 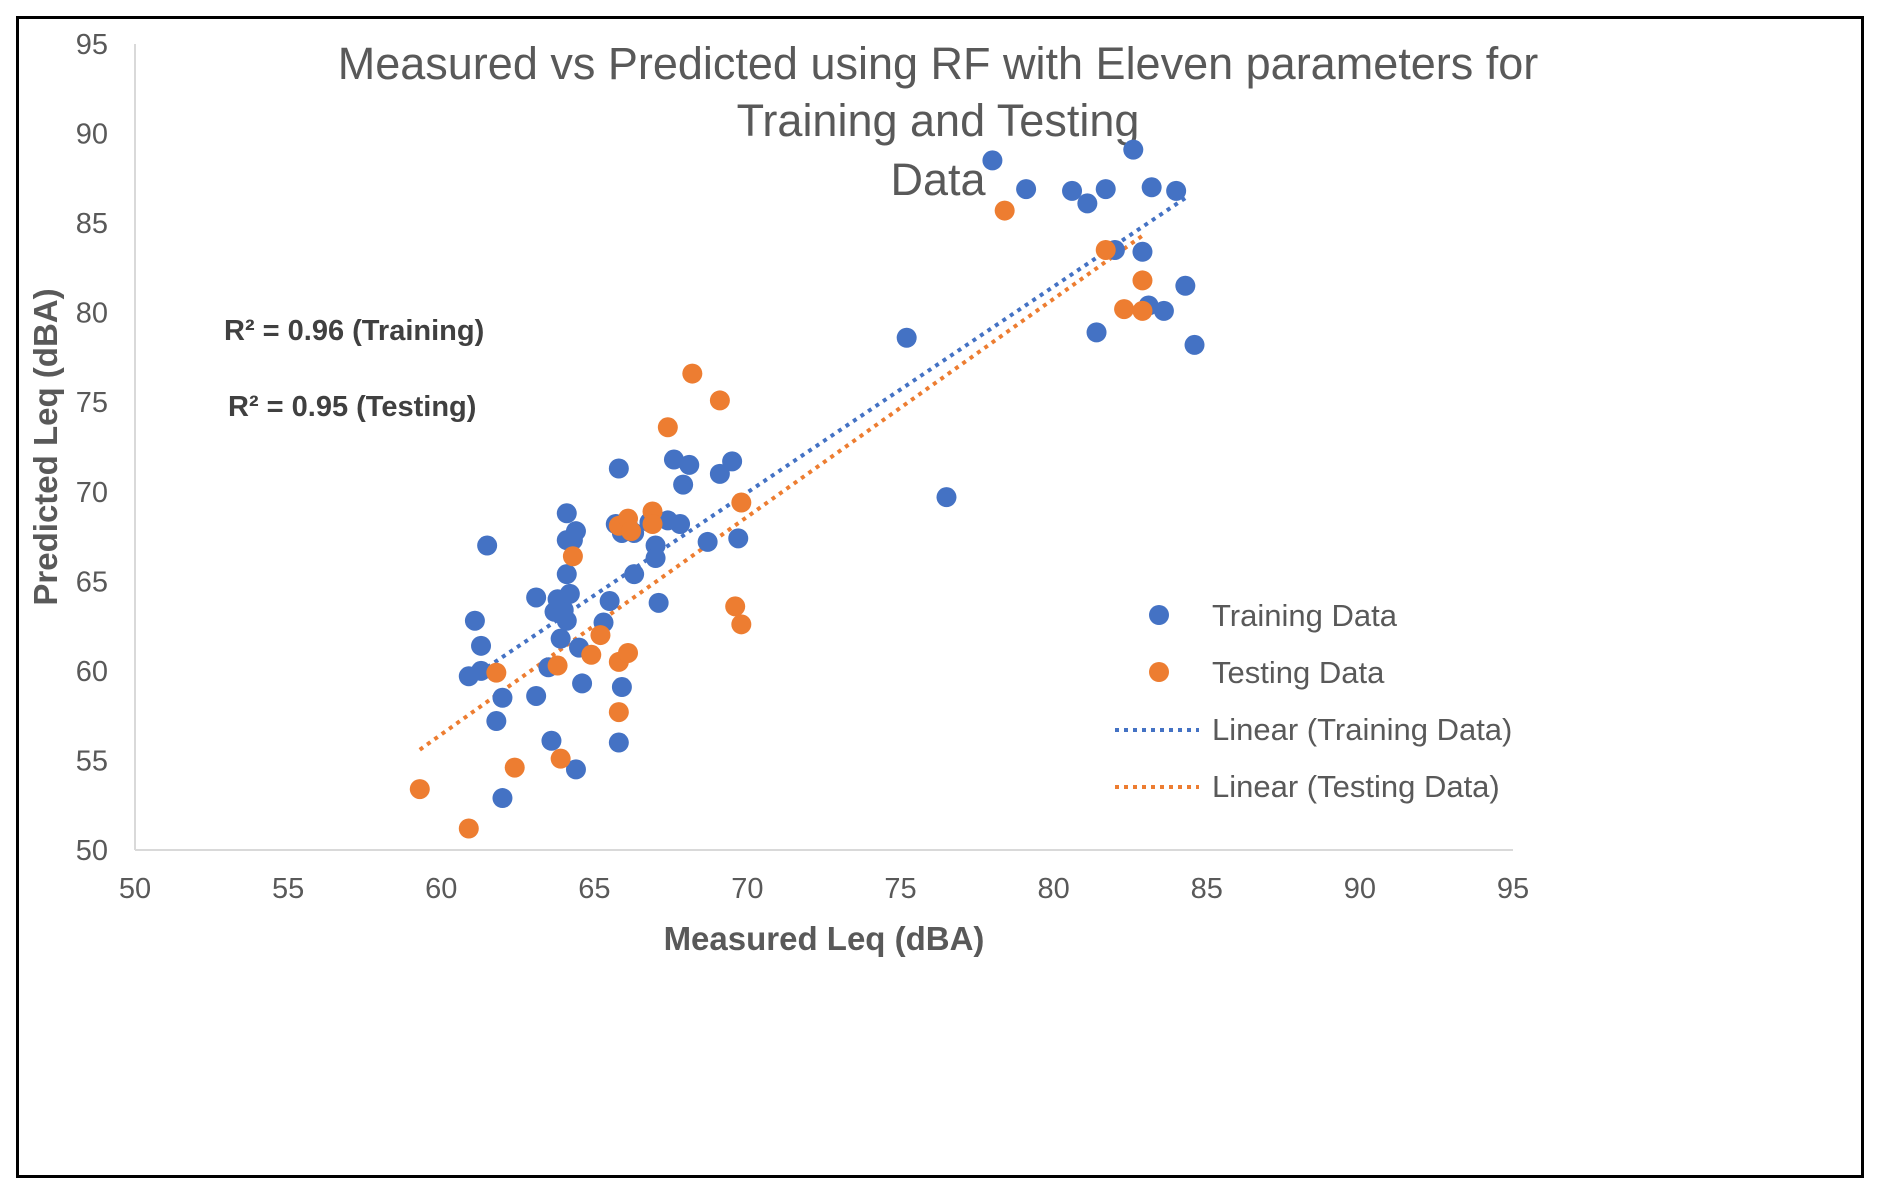 What do you see at coordinates (441, 889) in the screenshot?
I see `x-tick-label: 60` at bounding box center [441, 889].